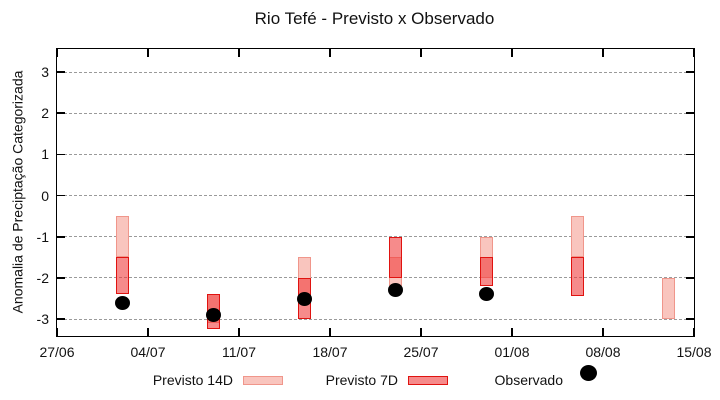  Describe the element at coordinates (588, 373) in the screenshot. I see `legend-marker-observado` at that location.